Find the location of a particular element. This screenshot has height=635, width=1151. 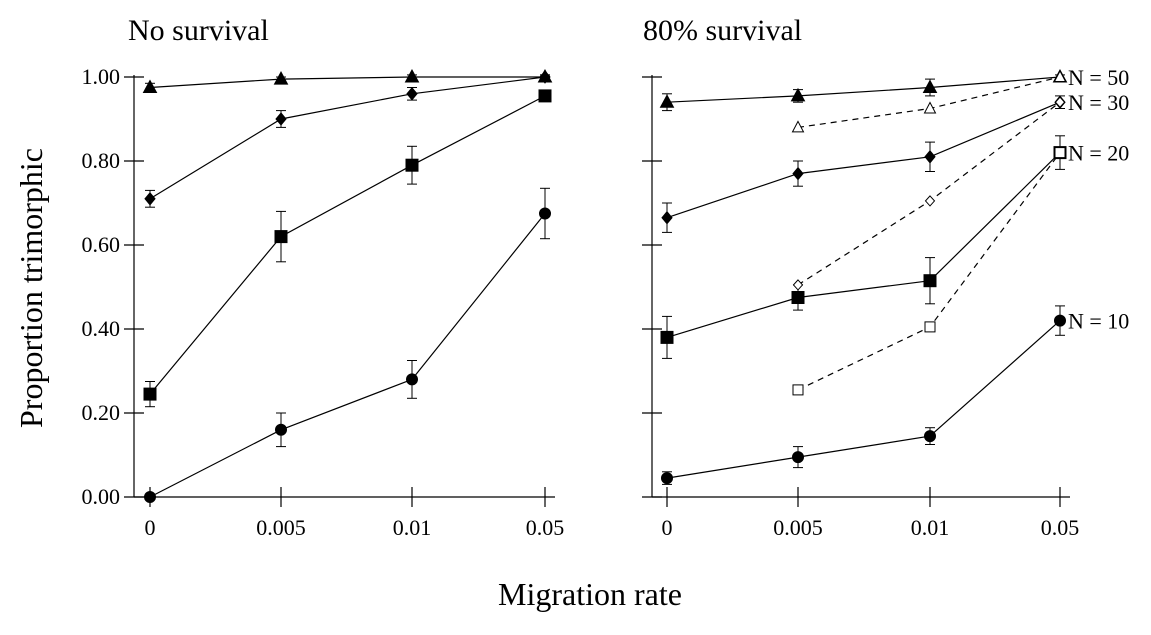

y-tick-label: 0.20 is located at coordinates (101, 412).